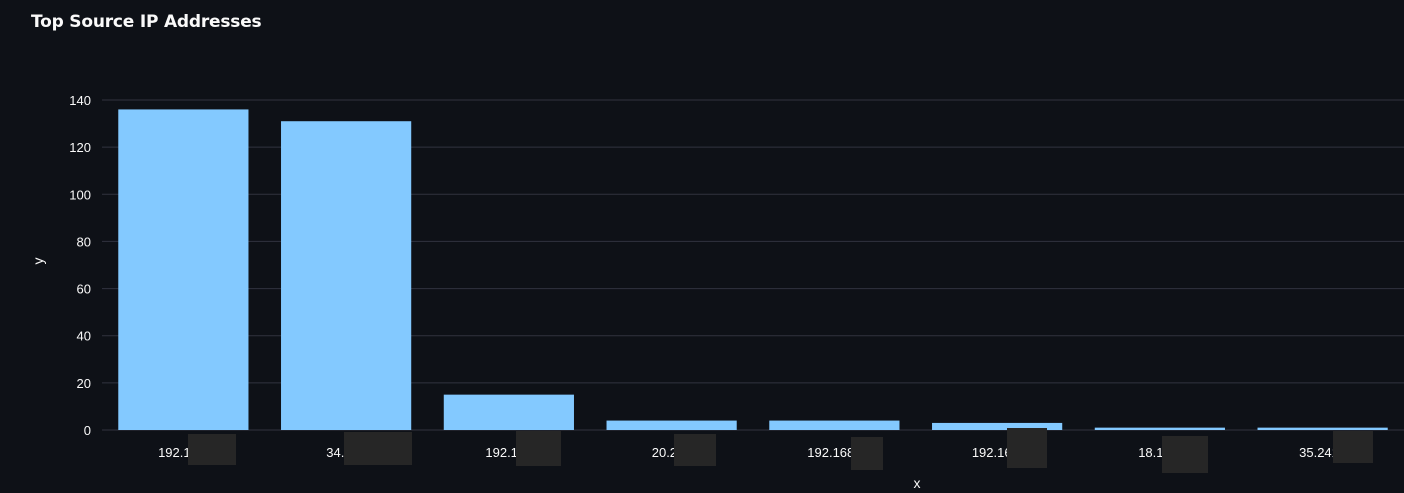 The width and height of the screenshot is (1404, 493). Describe the element at coordinates (917, 483) in the screenshot. I see `x-axis-title: x` at that location.